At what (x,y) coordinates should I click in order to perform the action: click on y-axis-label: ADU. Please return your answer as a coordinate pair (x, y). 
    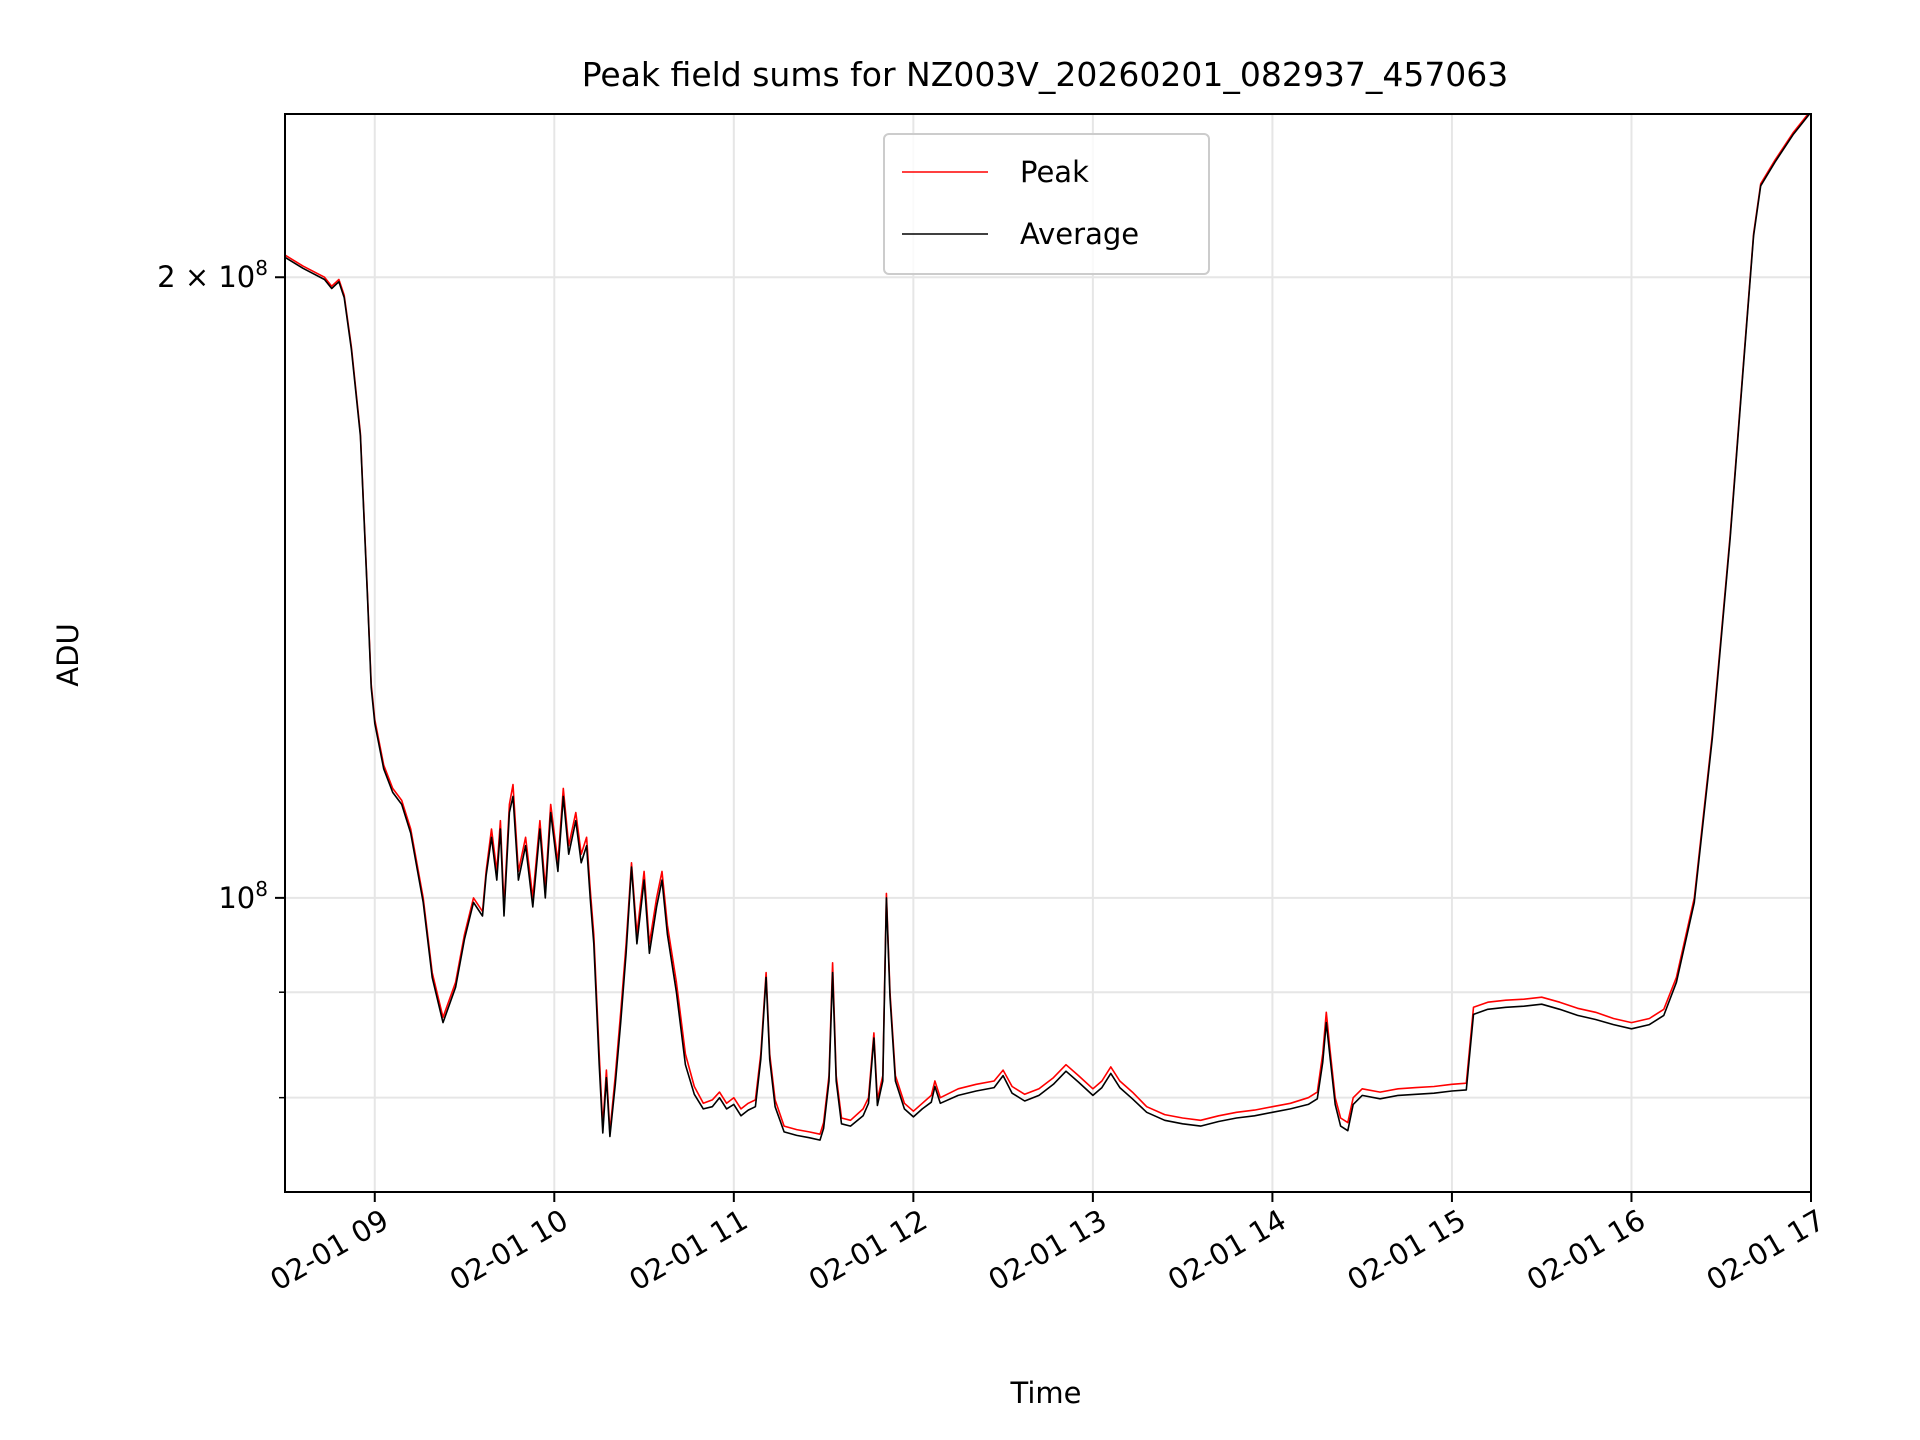
    Looking at the image, I should click on (68, 654).